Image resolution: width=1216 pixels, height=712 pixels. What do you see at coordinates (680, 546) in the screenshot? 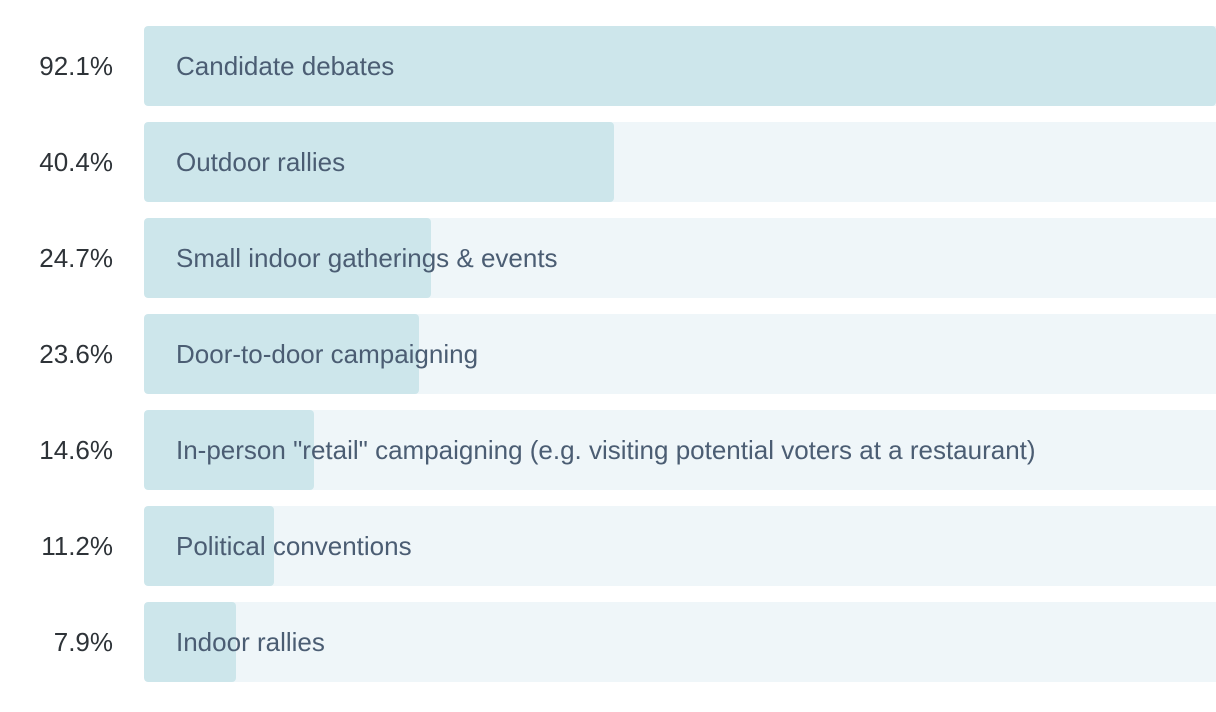
I see `bar-track: Political conventions` at bounding box center [680, 546].